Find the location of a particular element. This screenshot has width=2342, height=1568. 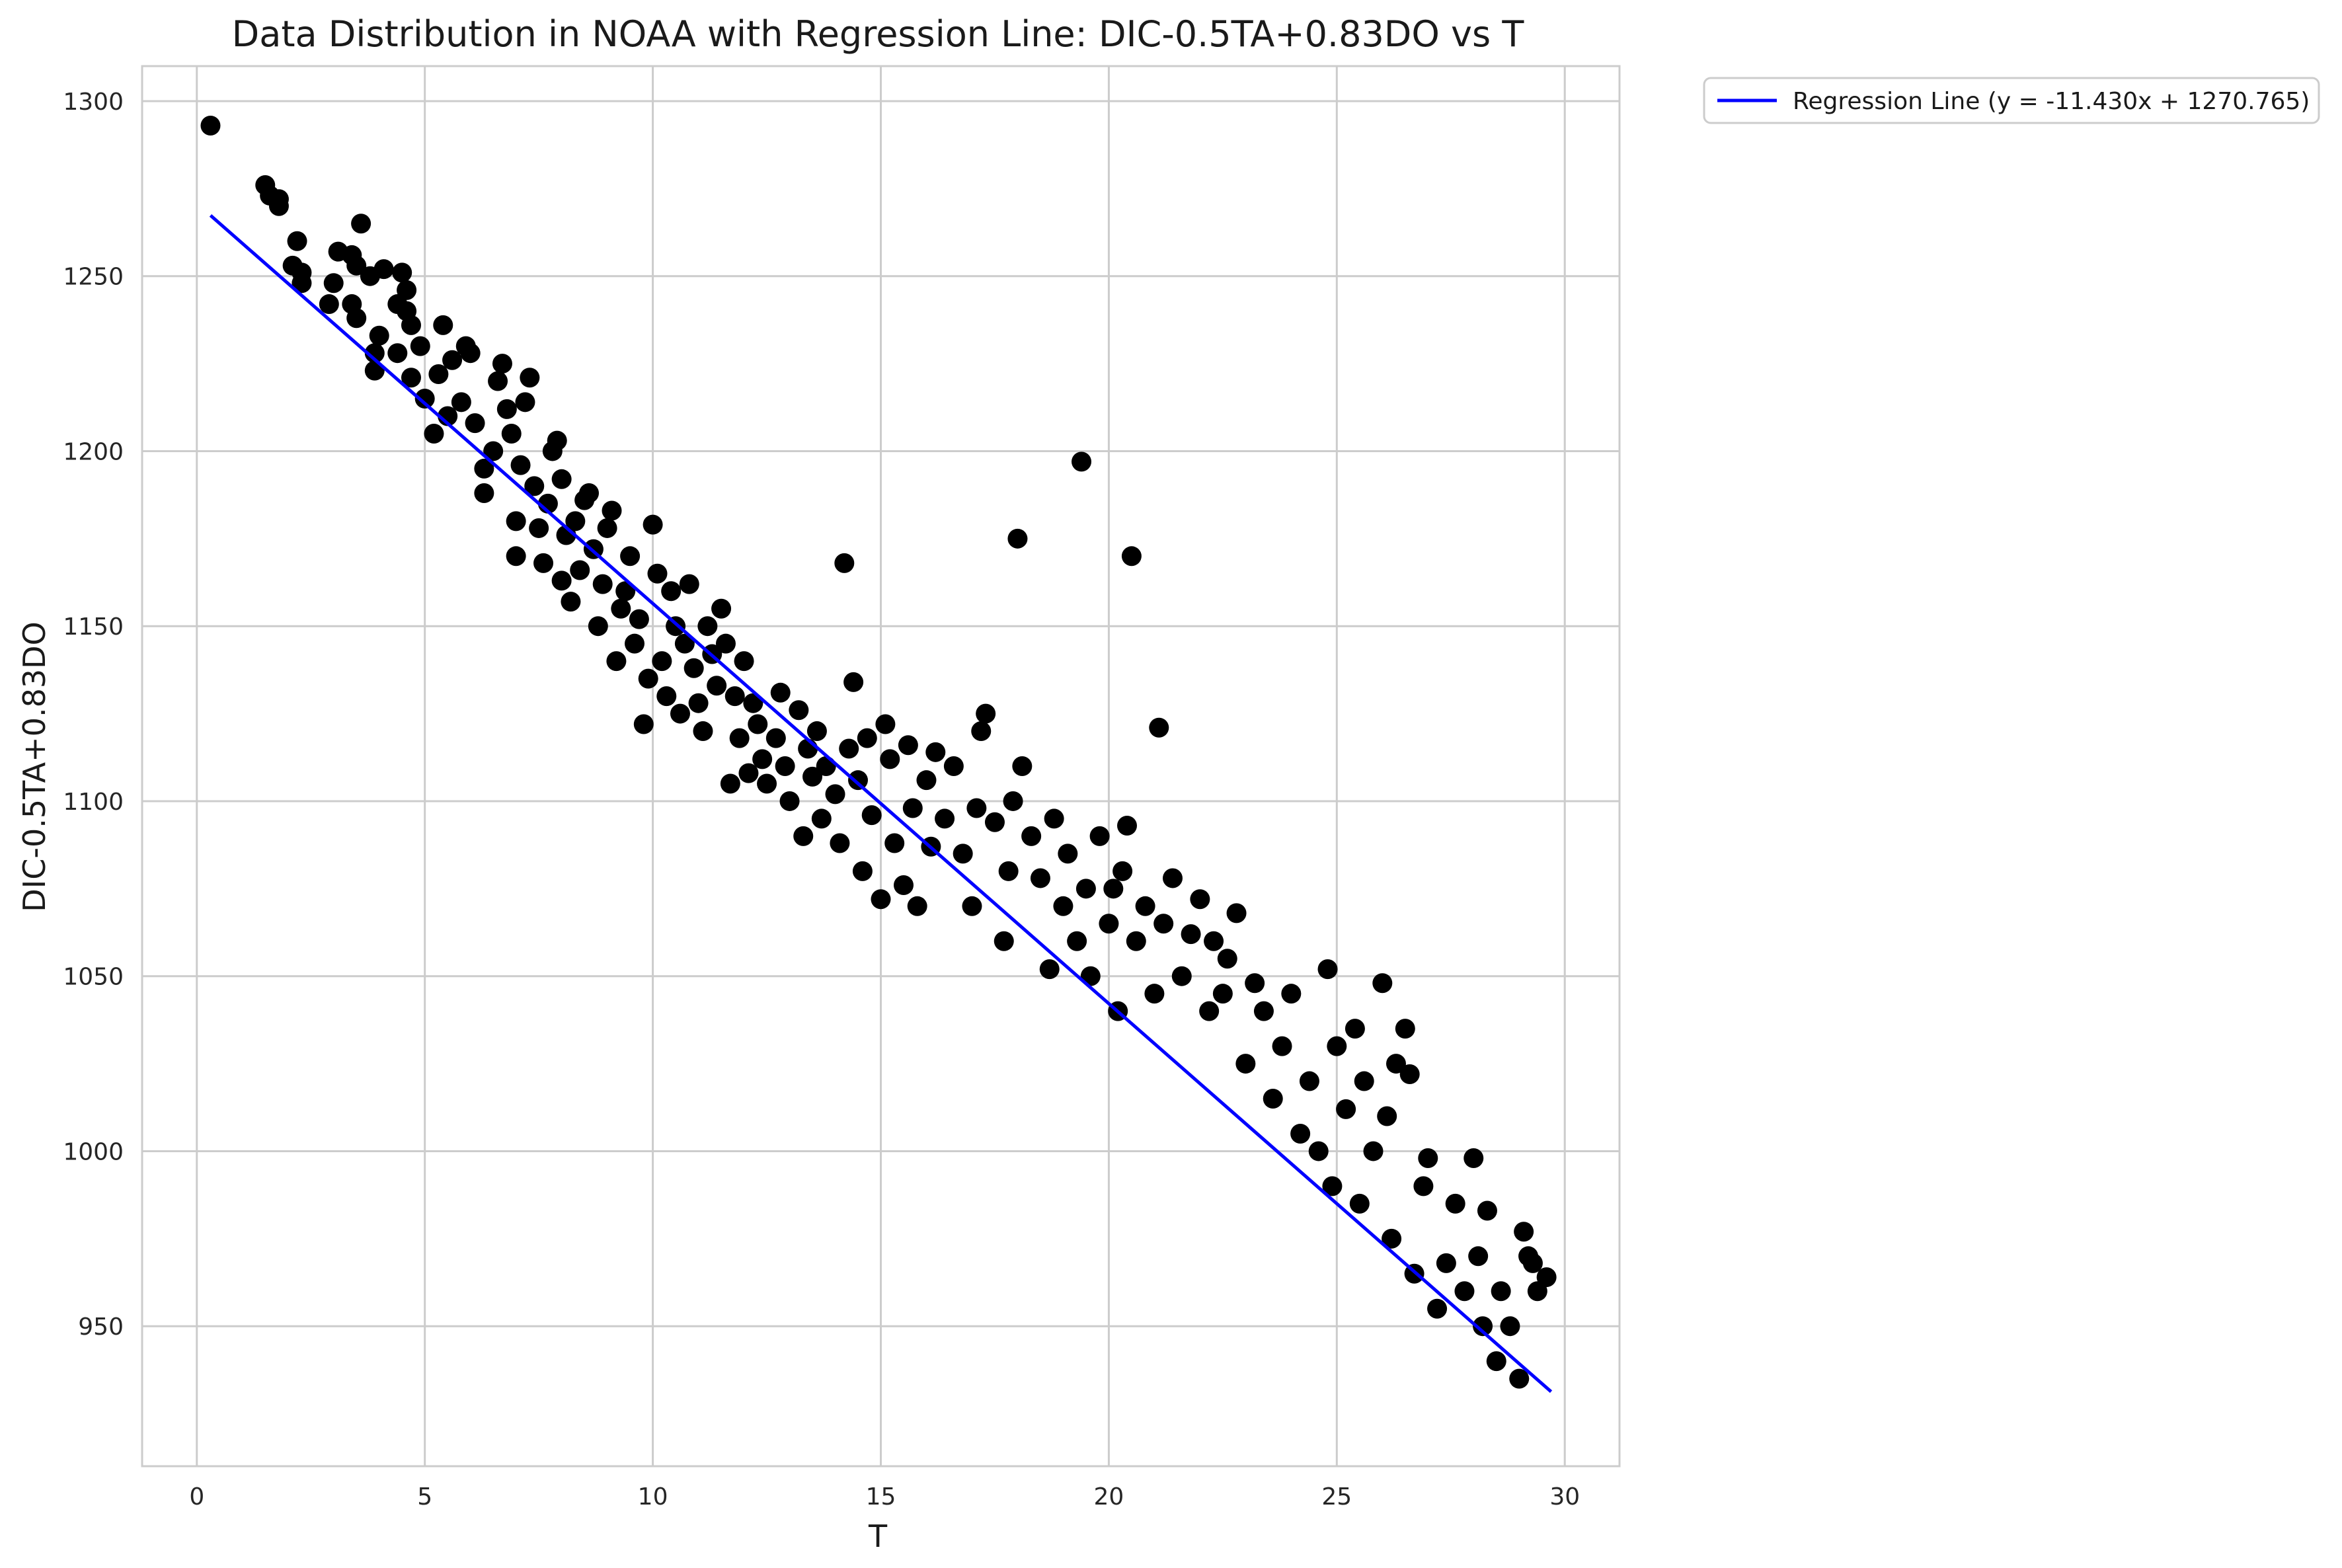

x-tick-label: 10 is located at coordinates (653, 1496).